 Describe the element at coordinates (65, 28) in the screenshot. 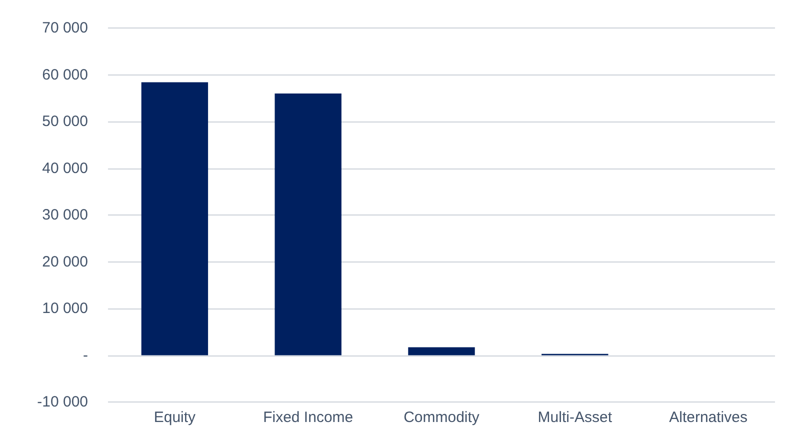

I see `y-tick-label: 70 000` at that location.